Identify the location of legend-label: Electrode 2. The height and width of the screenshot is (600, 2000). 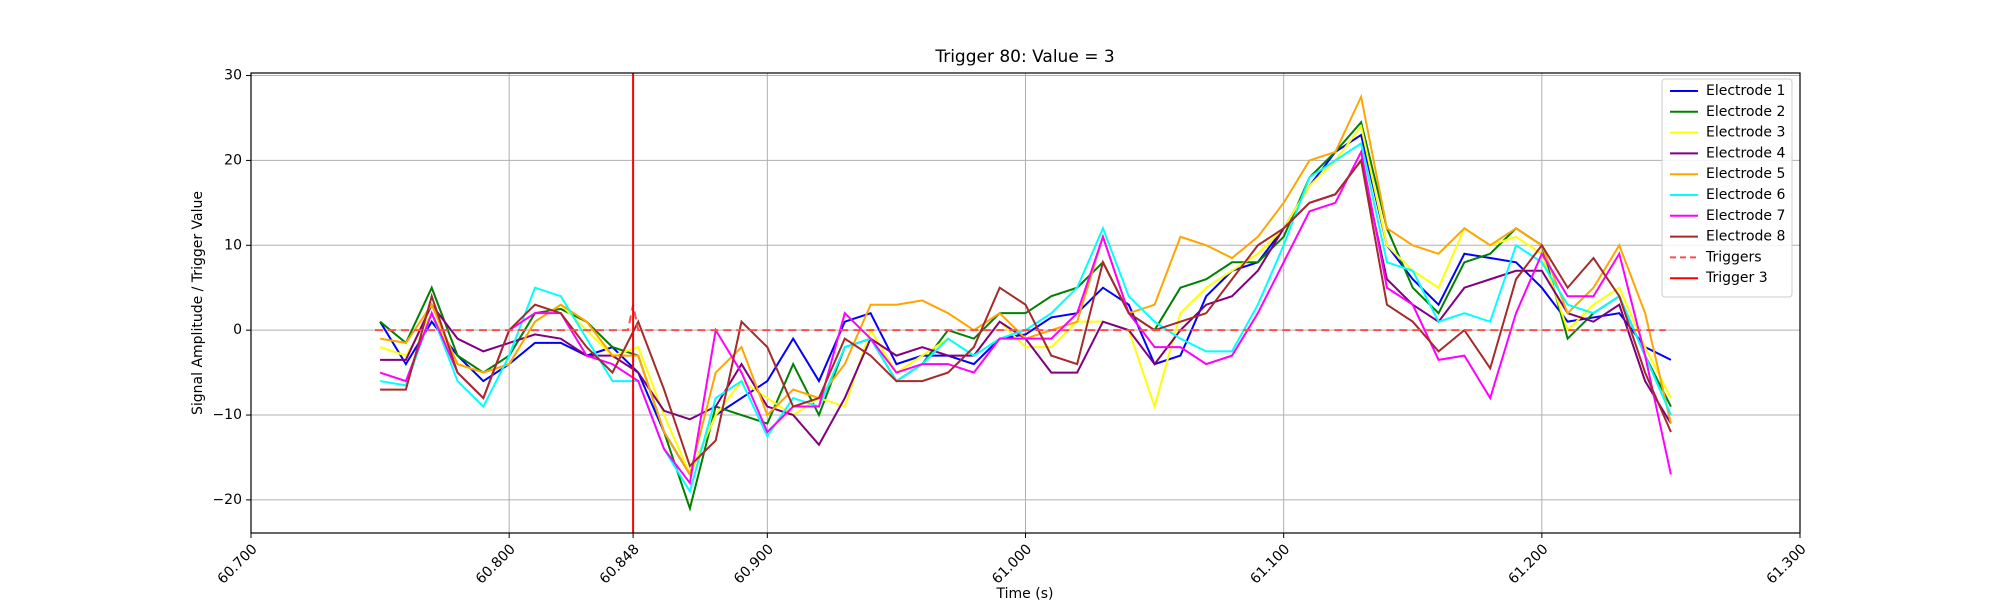
(1745, 112).